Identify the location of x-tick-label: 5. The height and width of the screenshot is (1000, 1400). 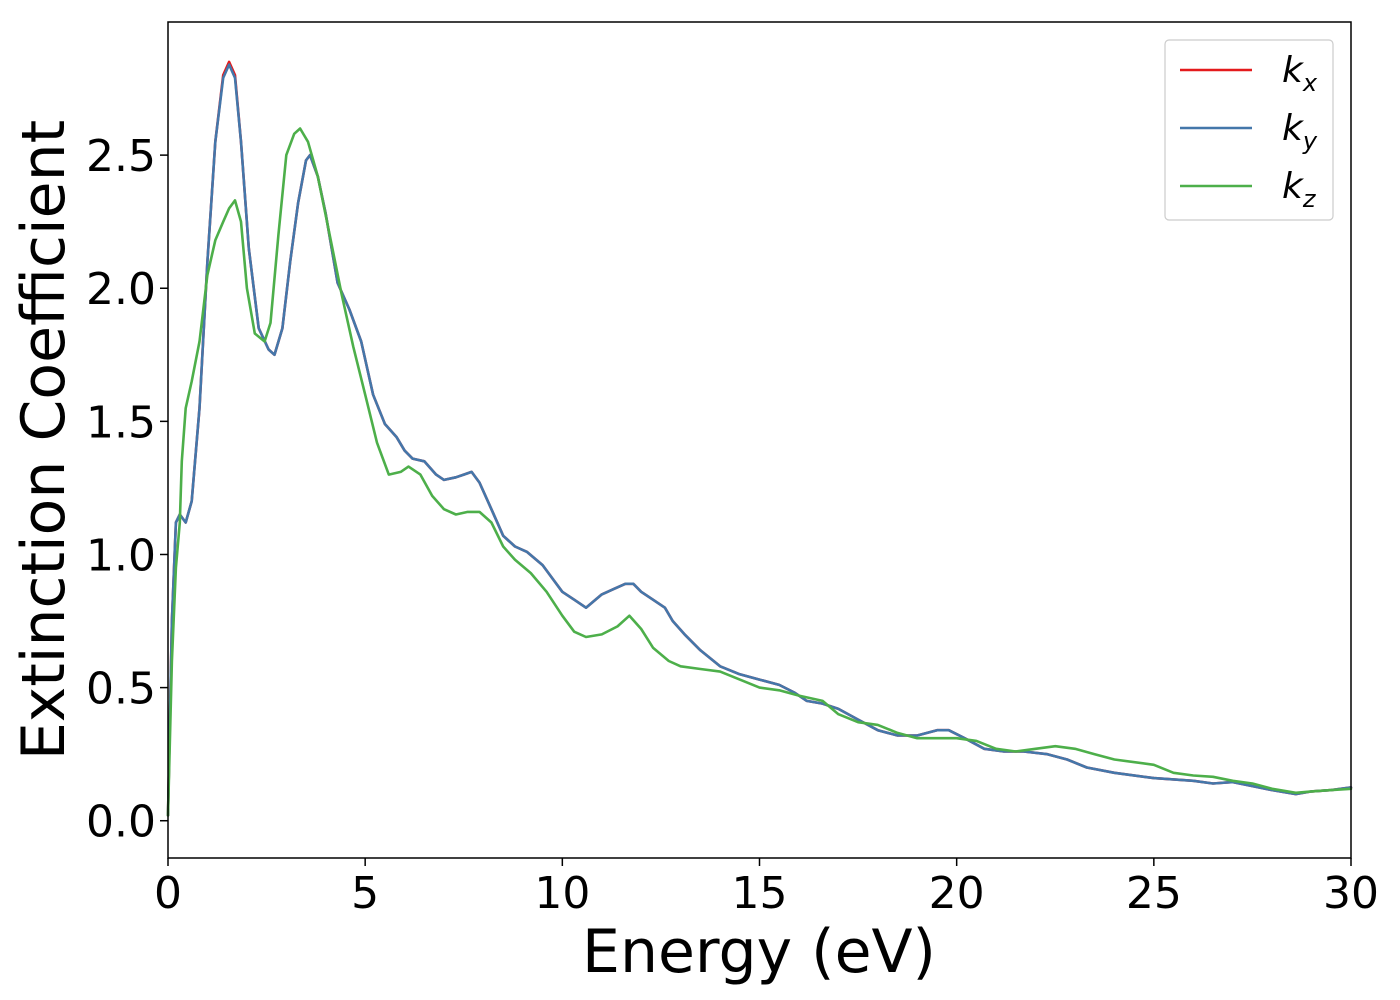
(365, 893).